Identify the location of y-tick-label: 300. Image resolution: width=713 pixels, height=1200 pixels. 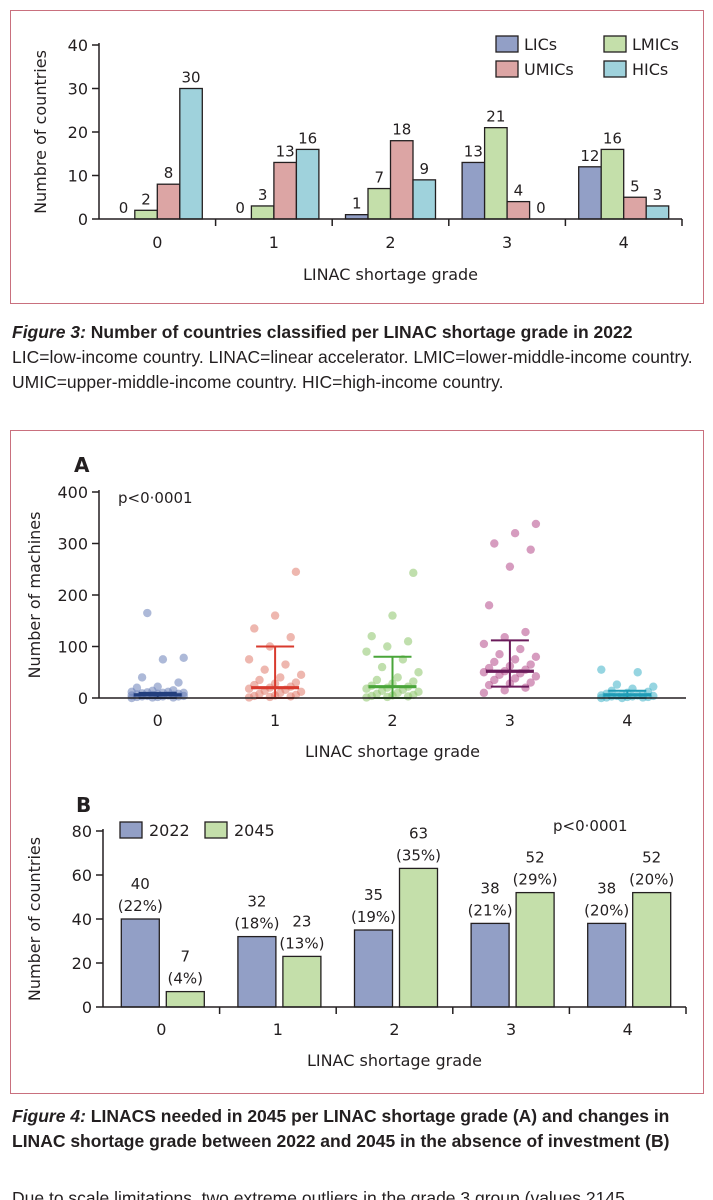
(72, 544).